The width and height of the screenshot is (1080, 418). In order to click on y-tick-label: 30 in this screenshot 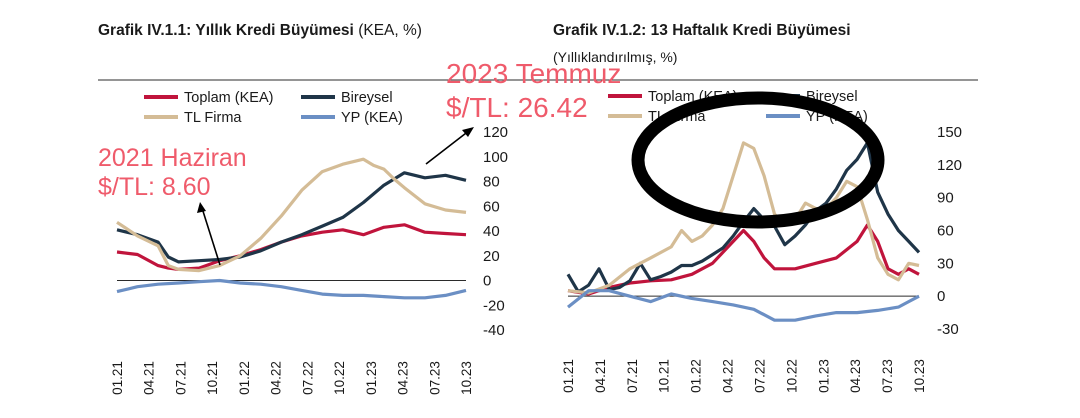, I will do `click(945, 263)`.